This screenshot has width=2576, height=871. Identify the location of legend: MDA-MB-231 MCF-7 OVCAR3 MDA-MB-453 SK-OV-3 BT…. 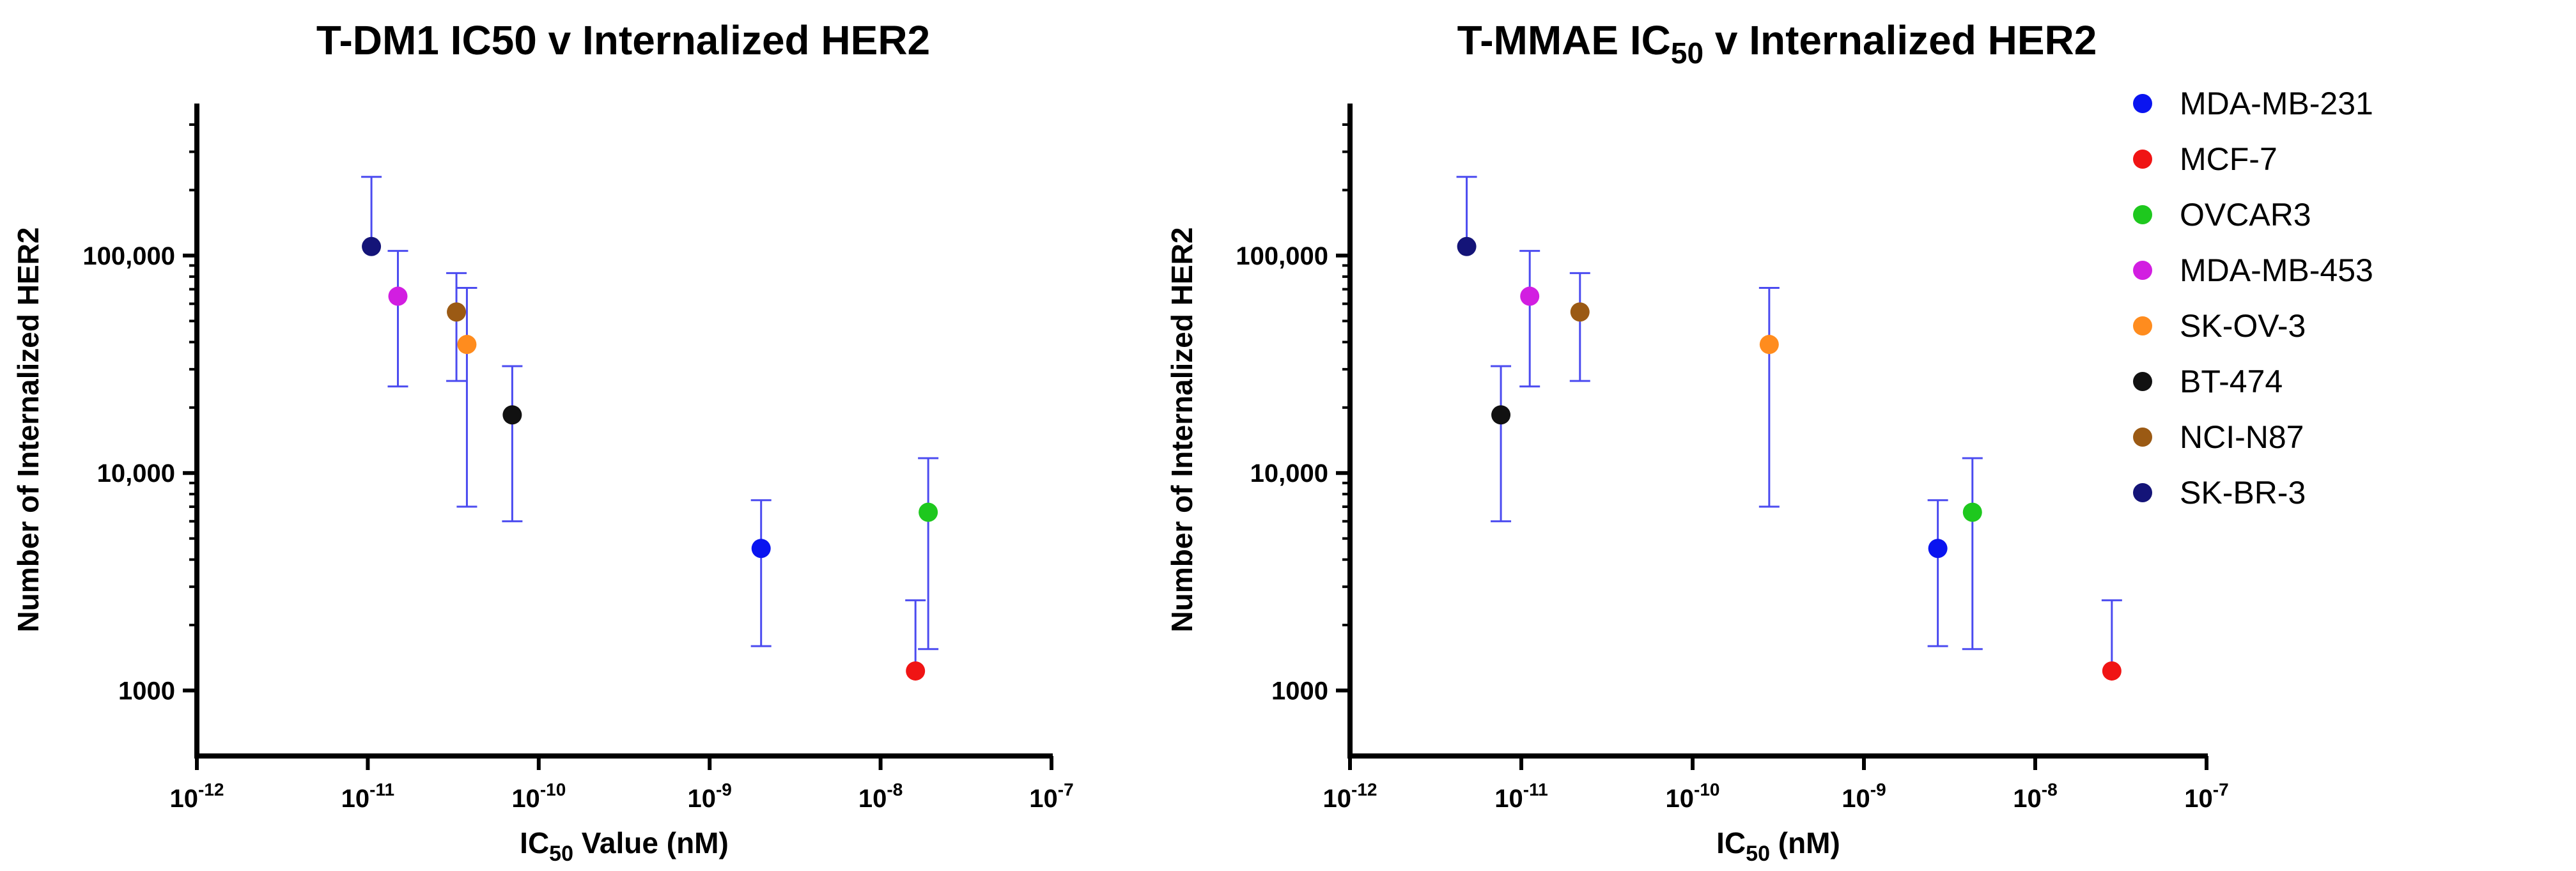
(2253, 298).